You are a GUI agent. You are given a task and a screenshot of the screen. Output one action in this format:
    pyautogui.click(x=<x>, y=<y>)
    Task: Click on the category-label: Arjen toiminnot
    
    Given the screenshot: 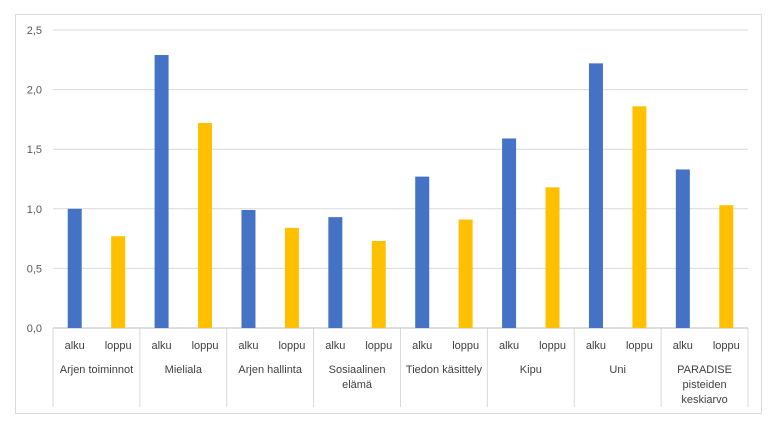 What is the action you would take?
    pyautogui.click(x=96, y=370)
    